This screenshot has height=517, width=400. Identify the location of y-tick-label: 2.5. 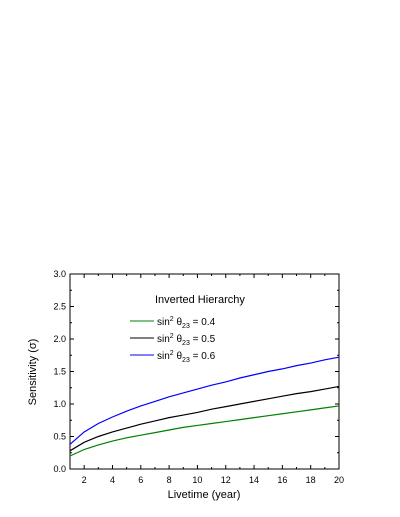
(59, 307).